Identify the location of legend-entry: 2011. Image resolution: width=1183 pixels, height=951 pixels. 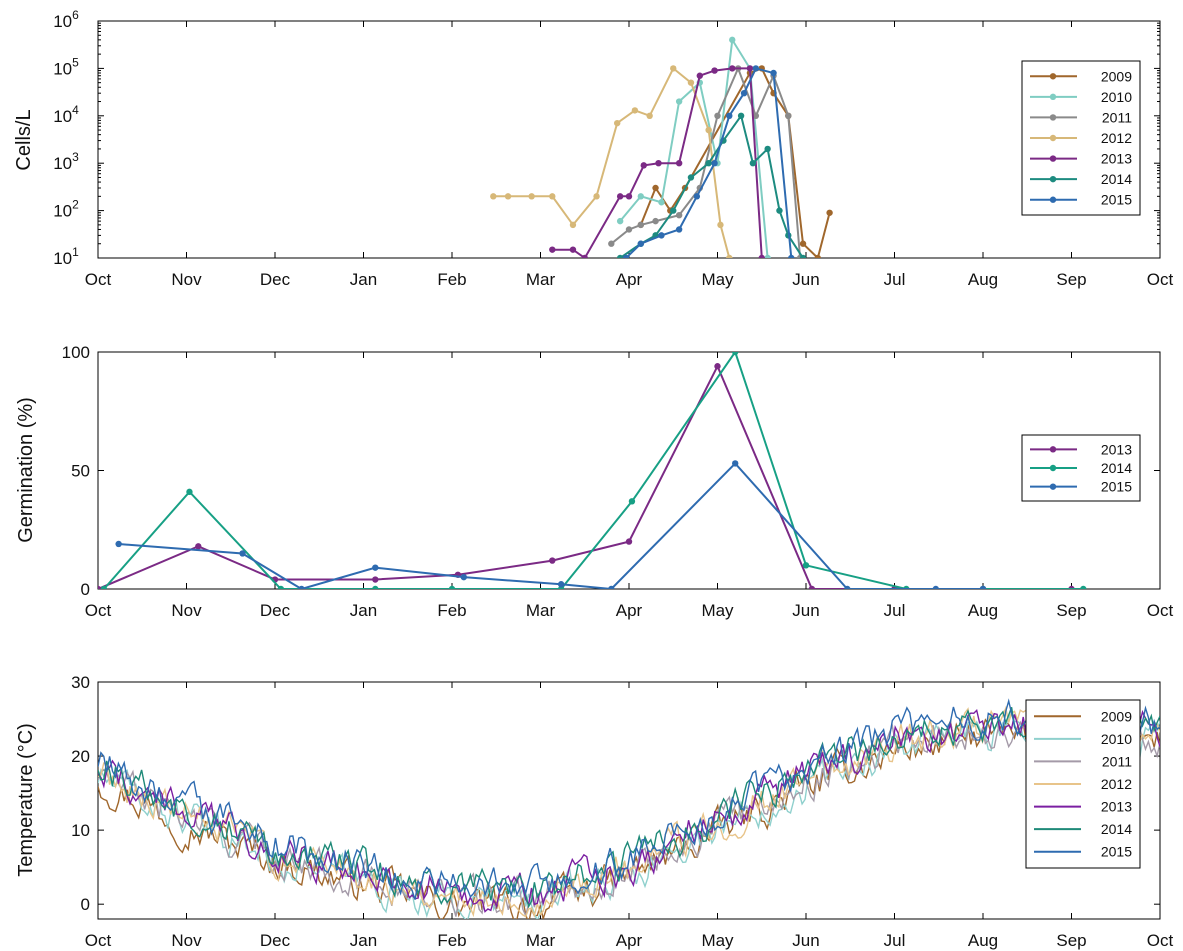
(1117, 117).